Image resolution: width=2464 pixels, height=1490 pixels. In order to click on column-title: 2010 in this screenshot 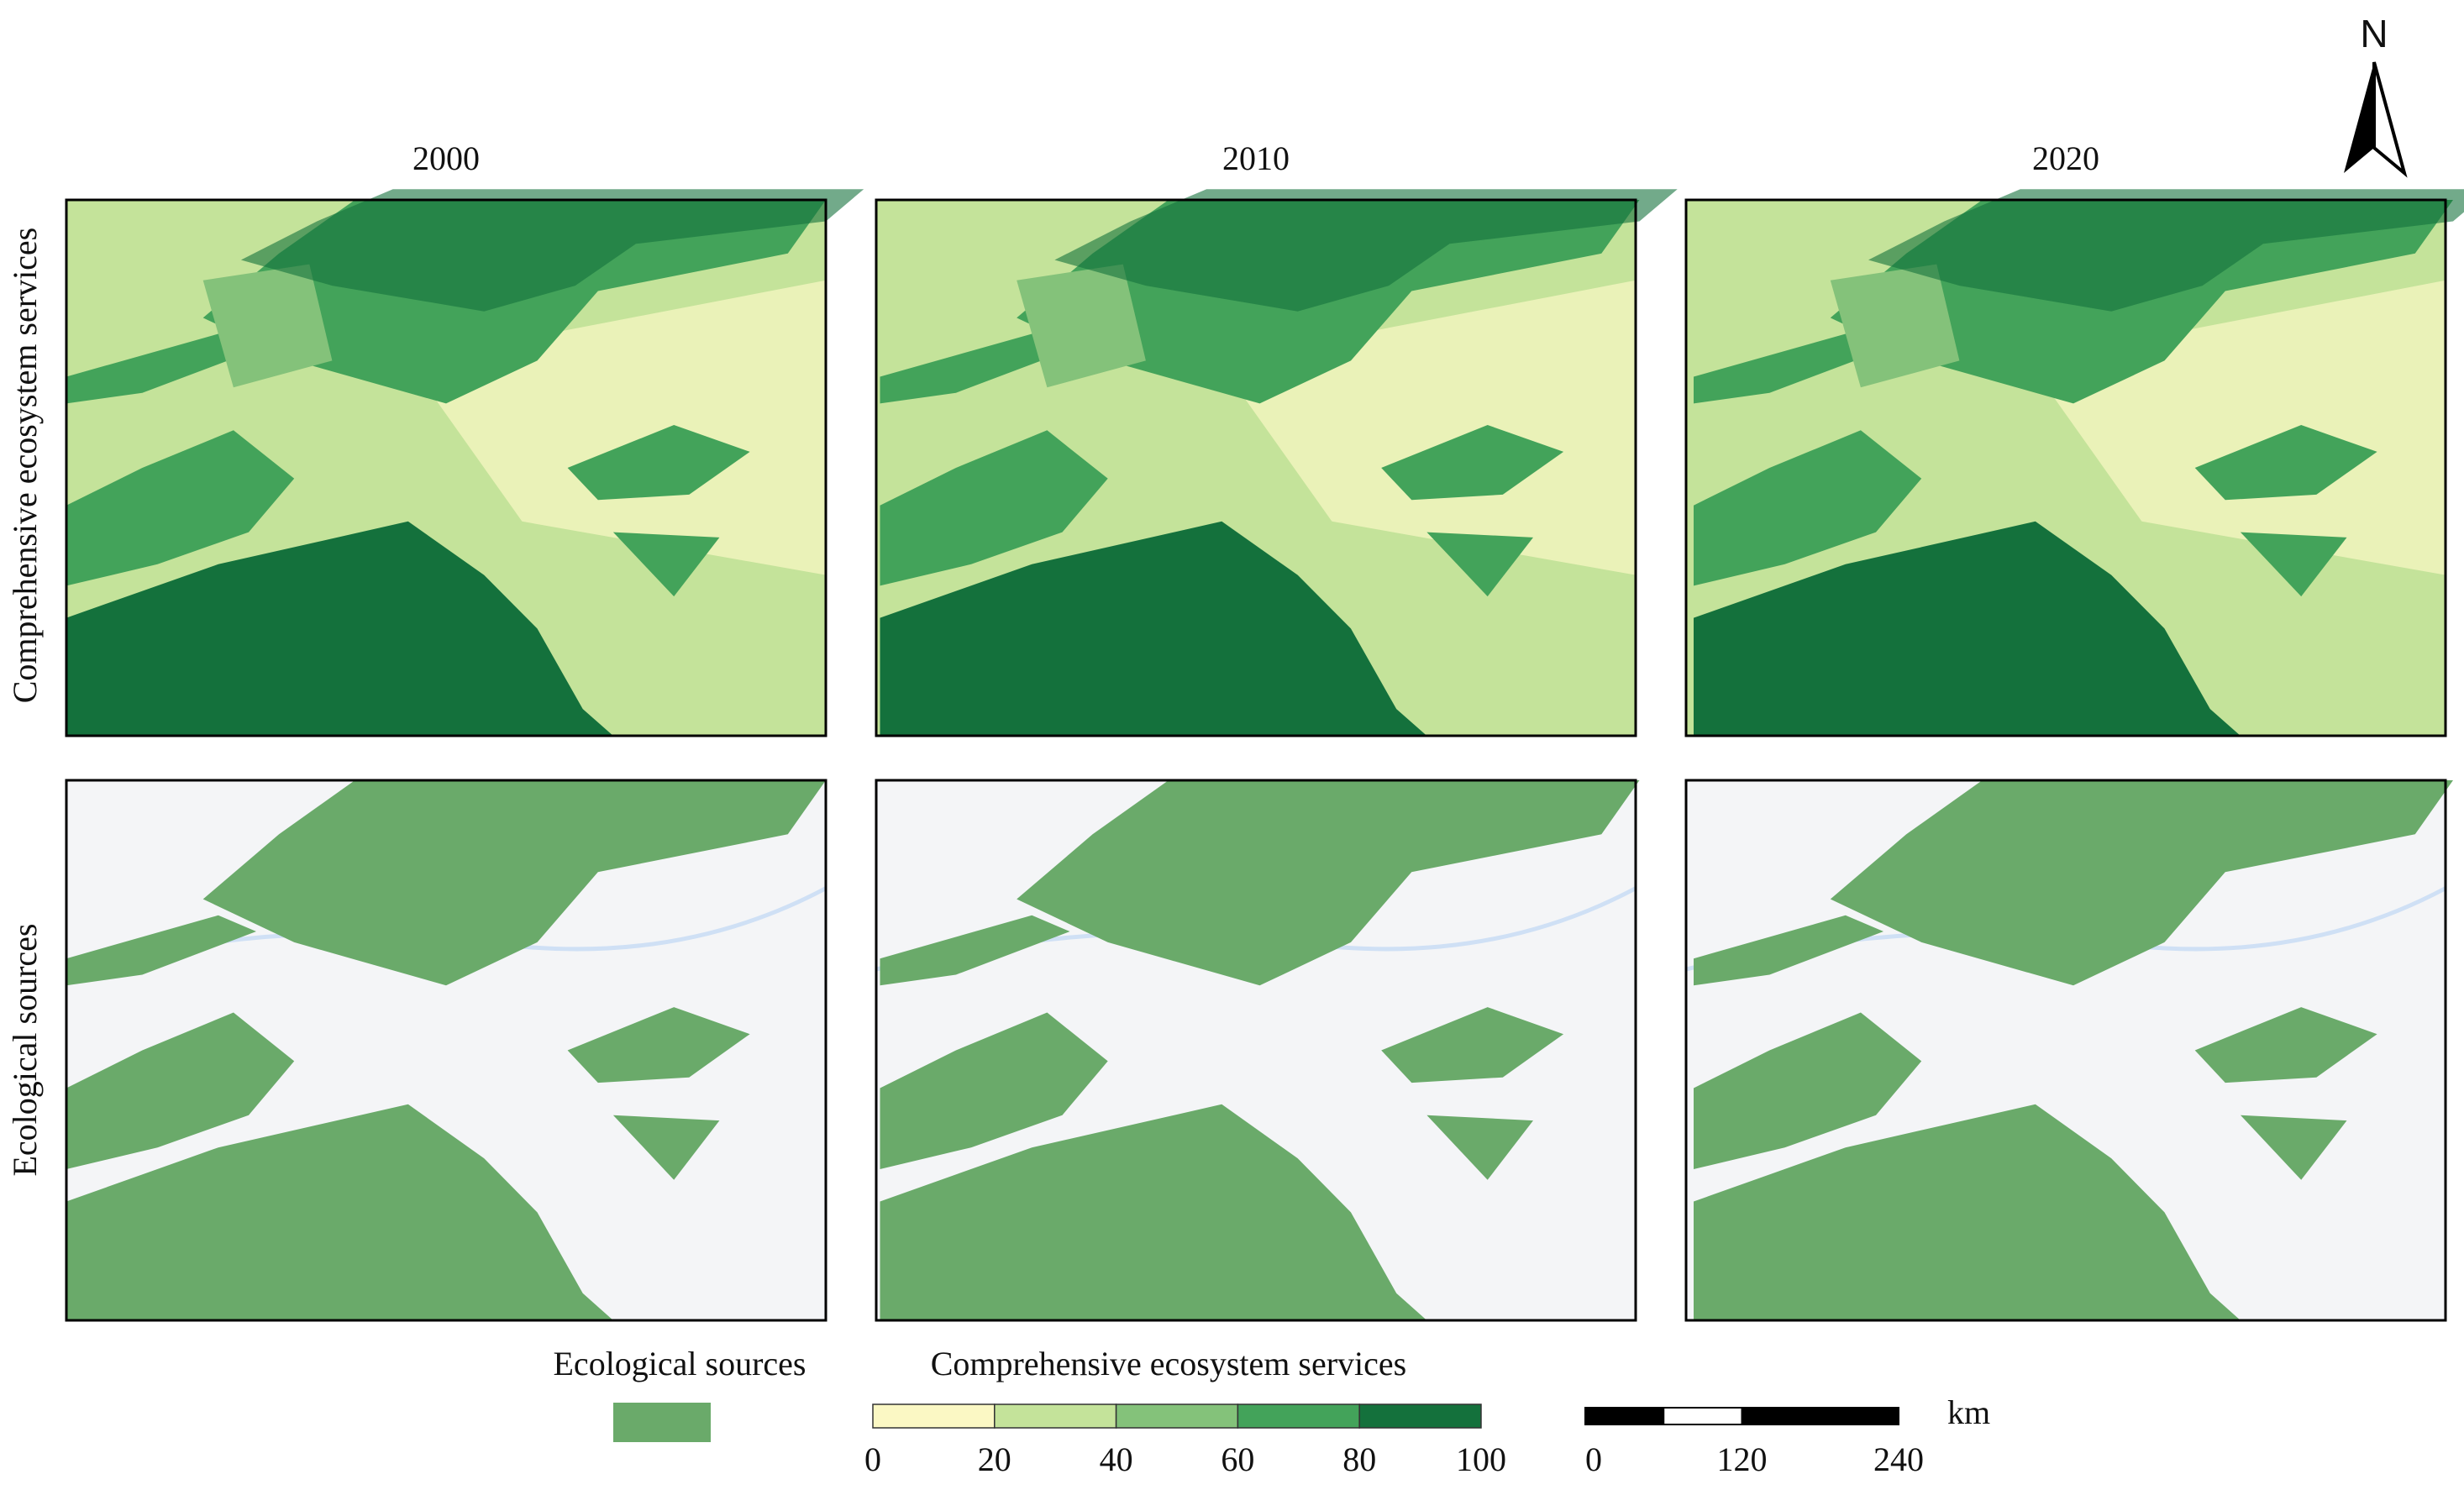, I will do `click(1256, 158)`.